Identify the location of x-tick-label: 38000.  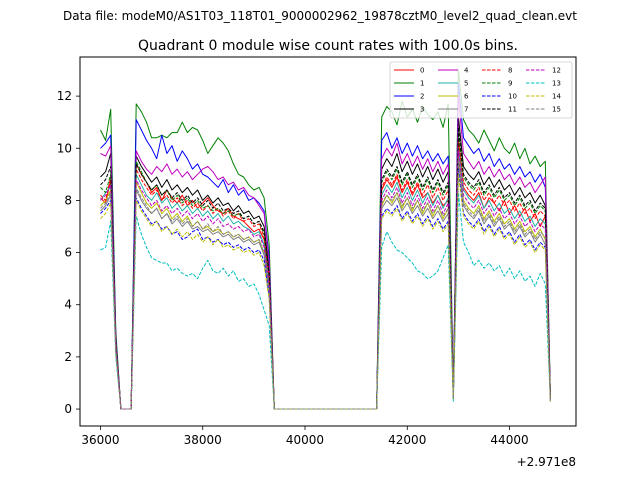
(203, 440).